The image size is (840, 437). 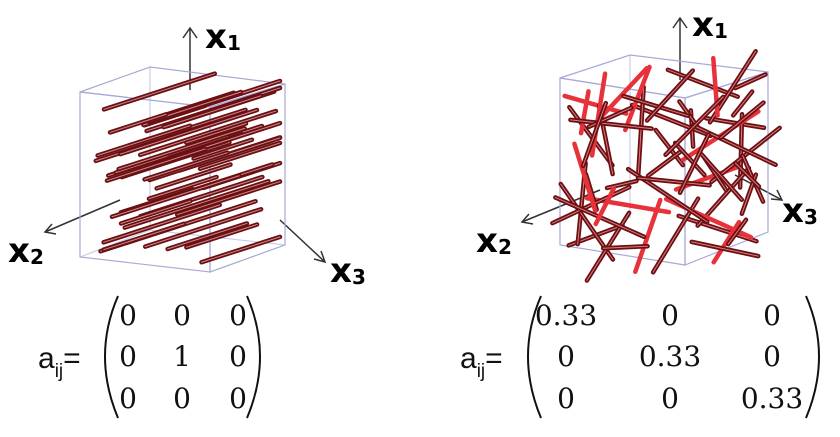 What do you see at coordinates (26, 251) in the screenshot?
I see `left-x2-label: x2` at bounding box center [26, 251].